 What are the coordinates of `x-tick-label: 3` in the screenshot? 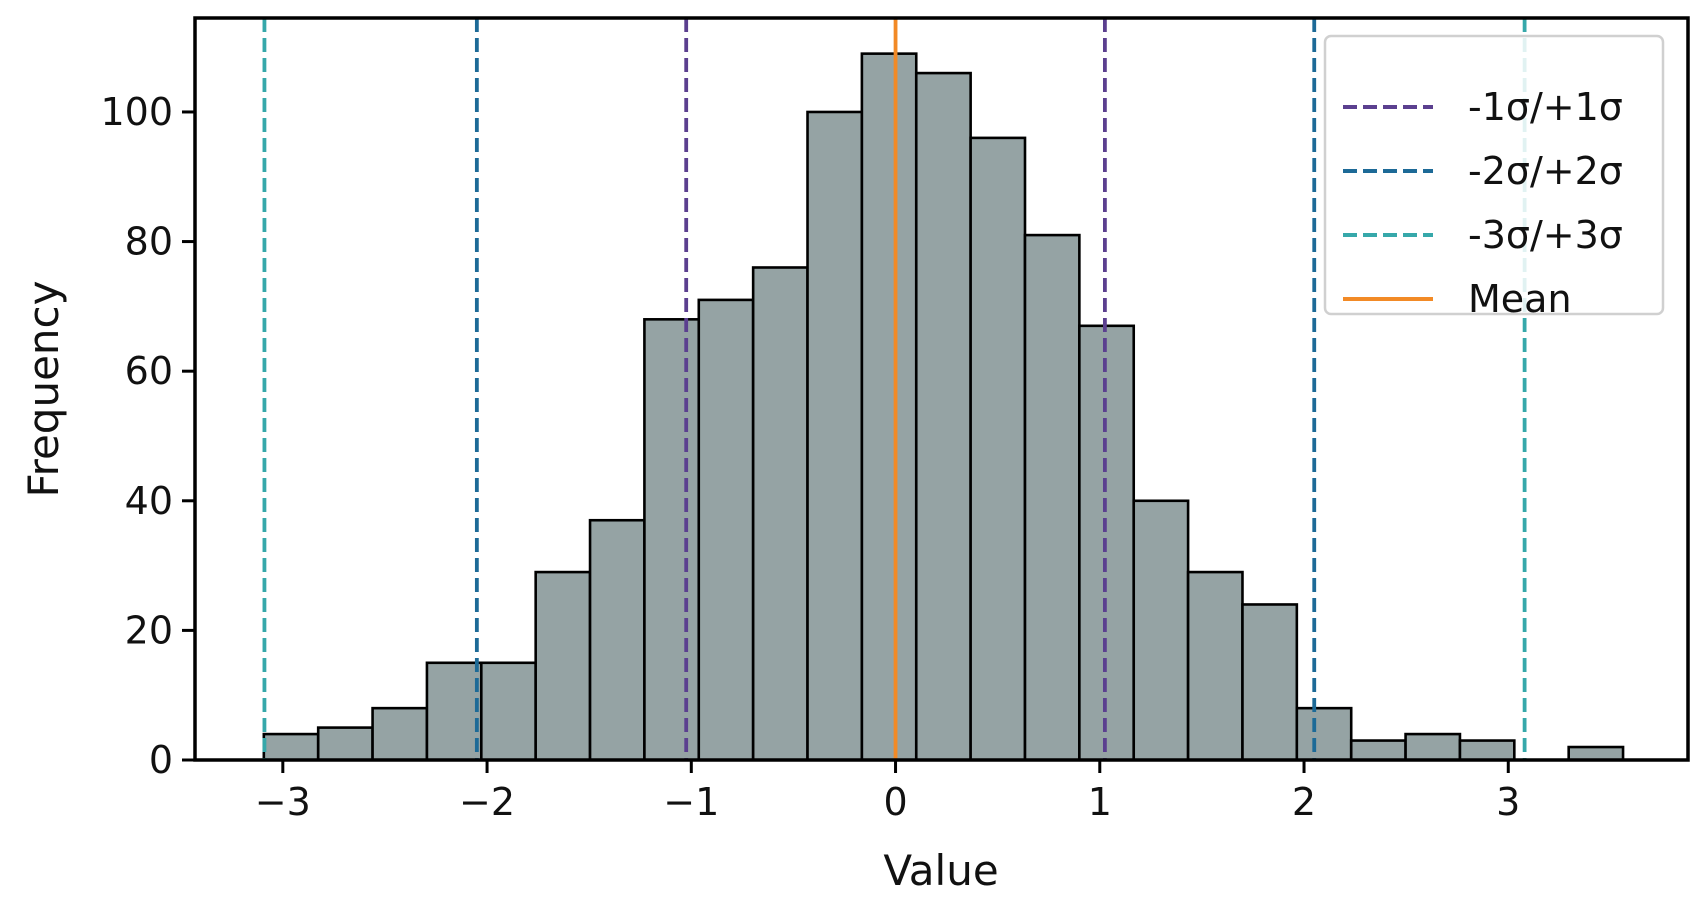 It's located at (1508, 802).